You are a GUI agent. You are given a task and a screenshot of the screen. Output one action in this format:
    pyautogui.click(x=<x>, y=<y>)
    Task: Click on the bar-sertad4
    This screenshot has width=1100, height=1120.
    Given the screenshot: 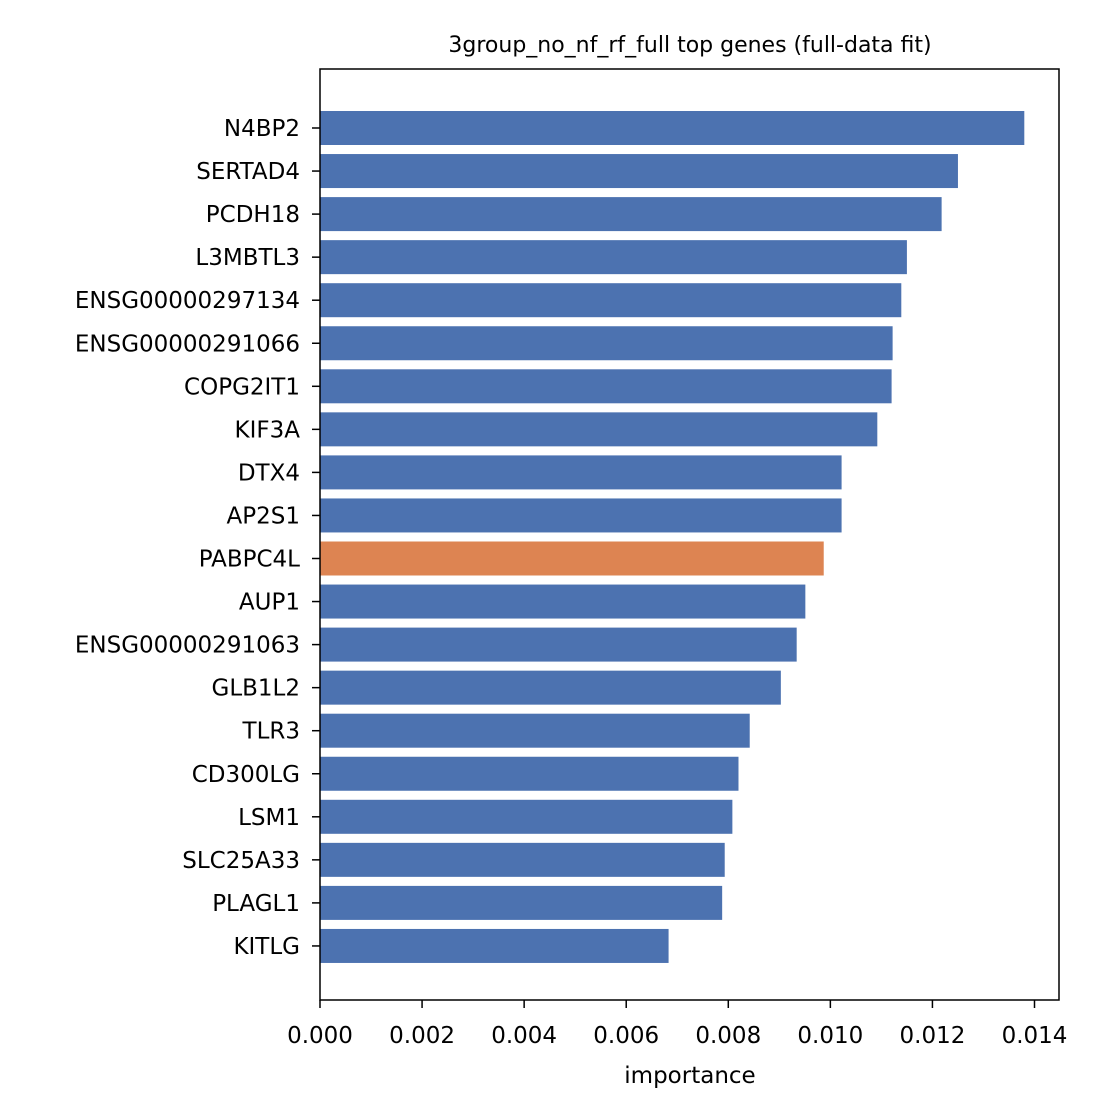 What is the action you would take?
    pyautogui.click(x=639, y=171)
    